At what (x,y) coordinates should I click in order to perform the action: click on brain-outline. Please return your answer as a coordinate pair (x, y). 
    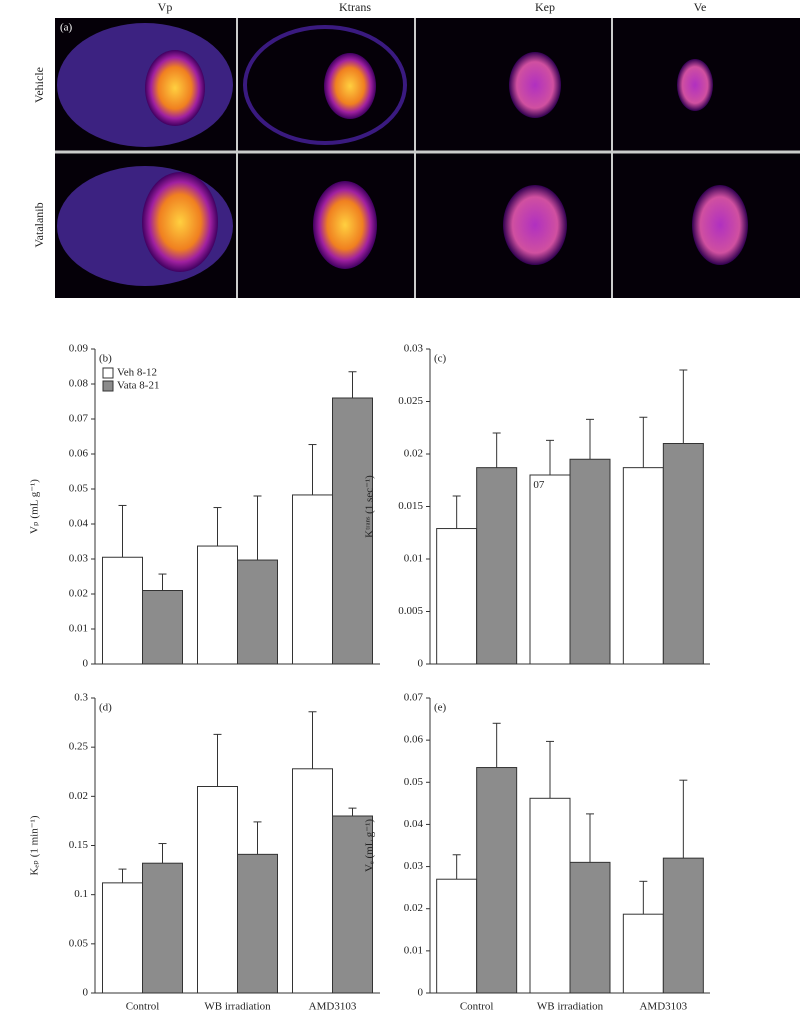
    Looking at the image, I should click on (325, 85).